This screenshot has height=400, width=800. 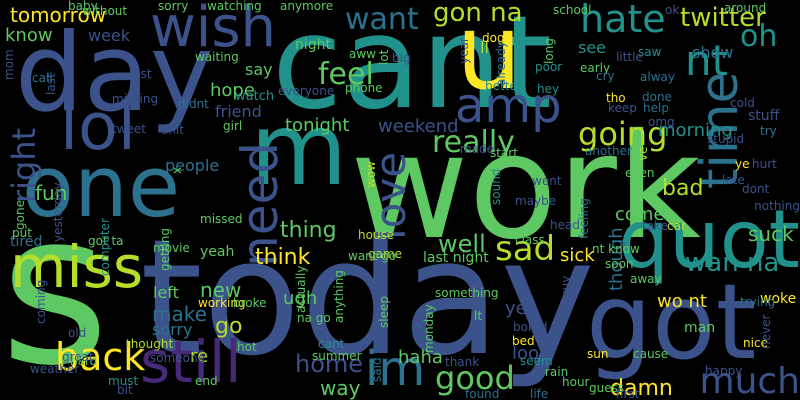 What do you see at coordinates (217, 252) in the screenshot?
I see `cloud-word: yeah` at bounding box center [217, 252].